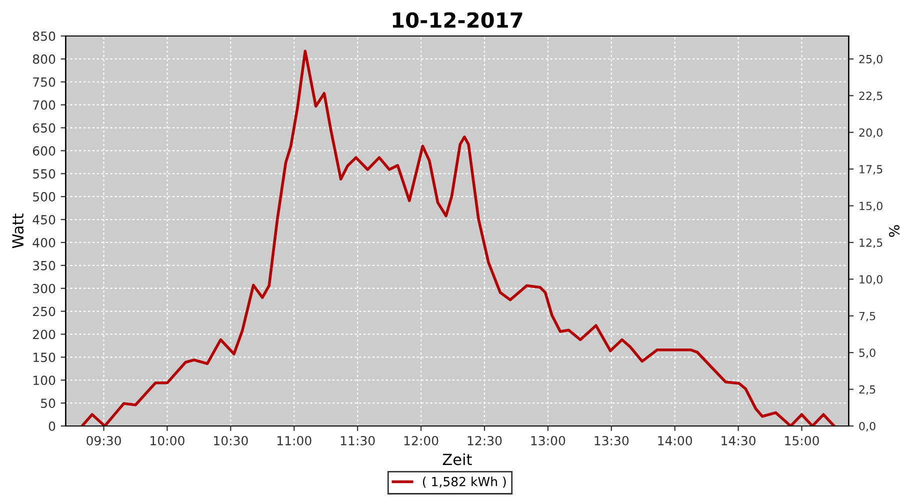  What do you see at coordinates (867, 390) in the screenshot?
I see `y2-tick-label: 2,5` at bounding box center [867, 390].